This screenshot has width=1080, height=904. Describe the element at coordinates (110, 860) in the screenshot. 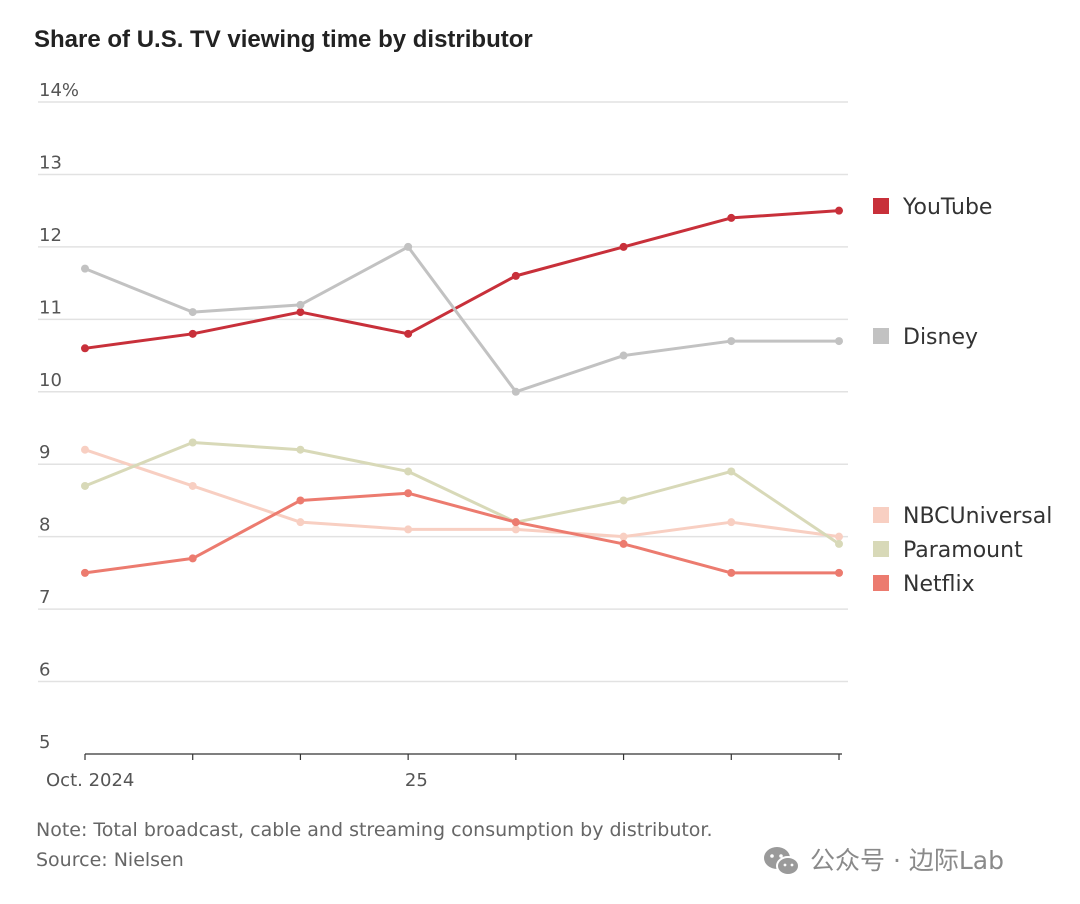

I see `chart-source: Source: Nielsen` at that location.